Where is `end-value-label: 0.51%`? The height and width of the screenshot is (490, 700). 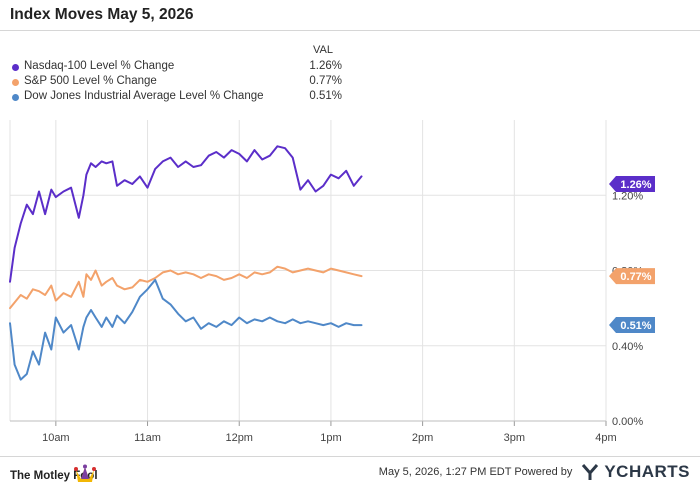 end-value-label: 0.51% is located at coordinates (635, 326).